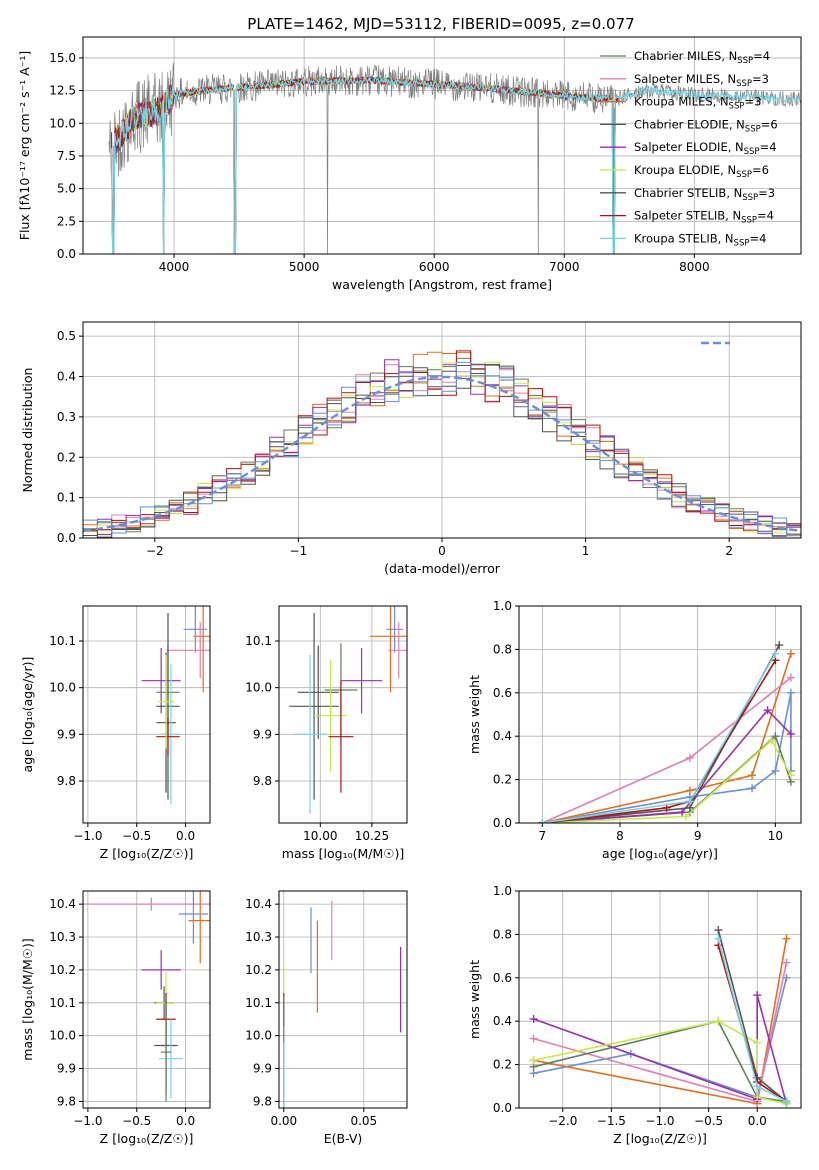 The width and height of the screenshot is (819, 1170). I want to click on x-tick-label: −1, so click(299, 551).